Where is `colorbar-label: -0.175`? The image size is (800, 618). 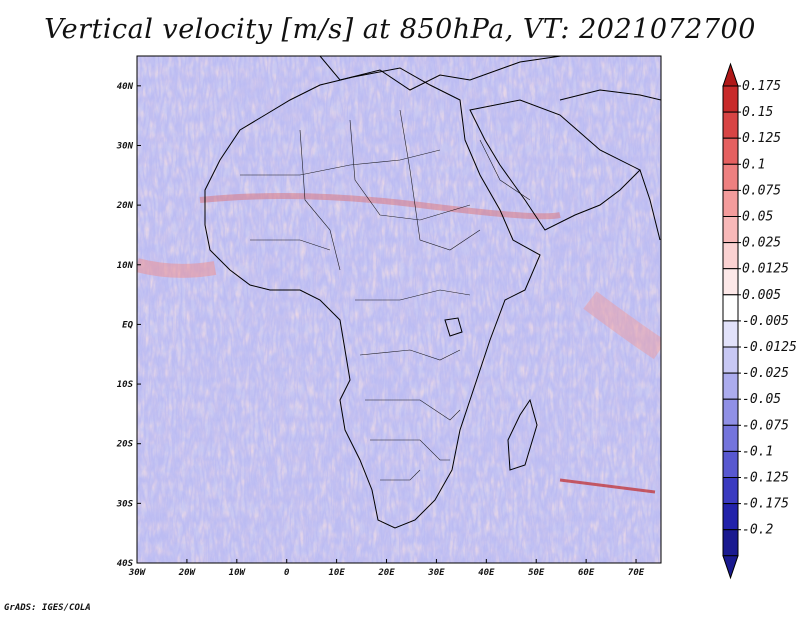 colorbar-label: -0.175 is located at coordinates (765, 504).